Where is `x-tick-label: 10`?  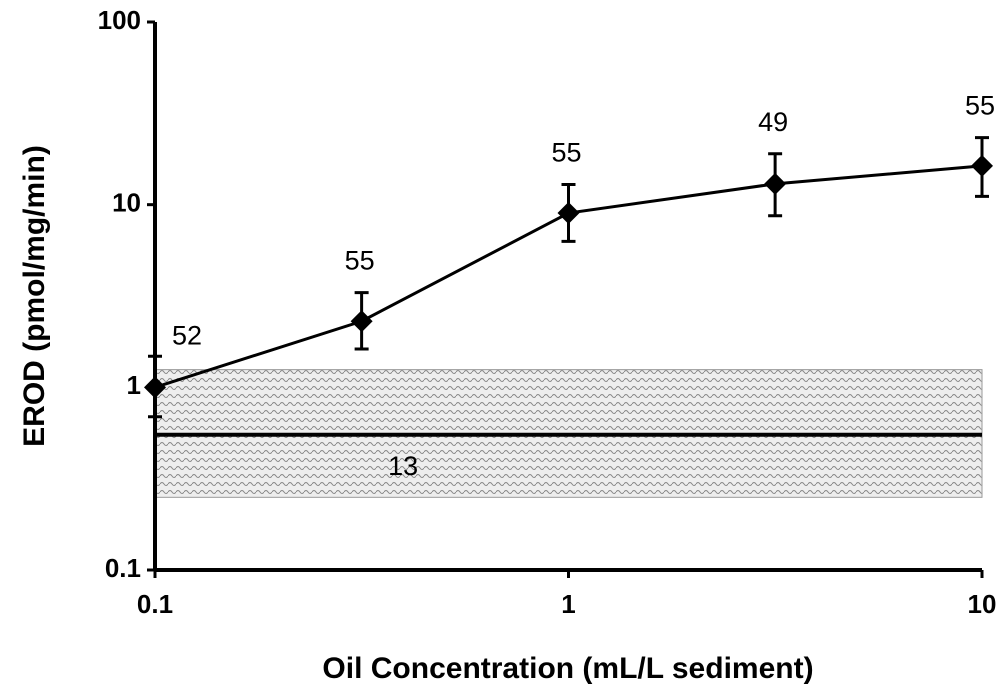 x-tick-label: 10 is located at coordinates (982, 604).